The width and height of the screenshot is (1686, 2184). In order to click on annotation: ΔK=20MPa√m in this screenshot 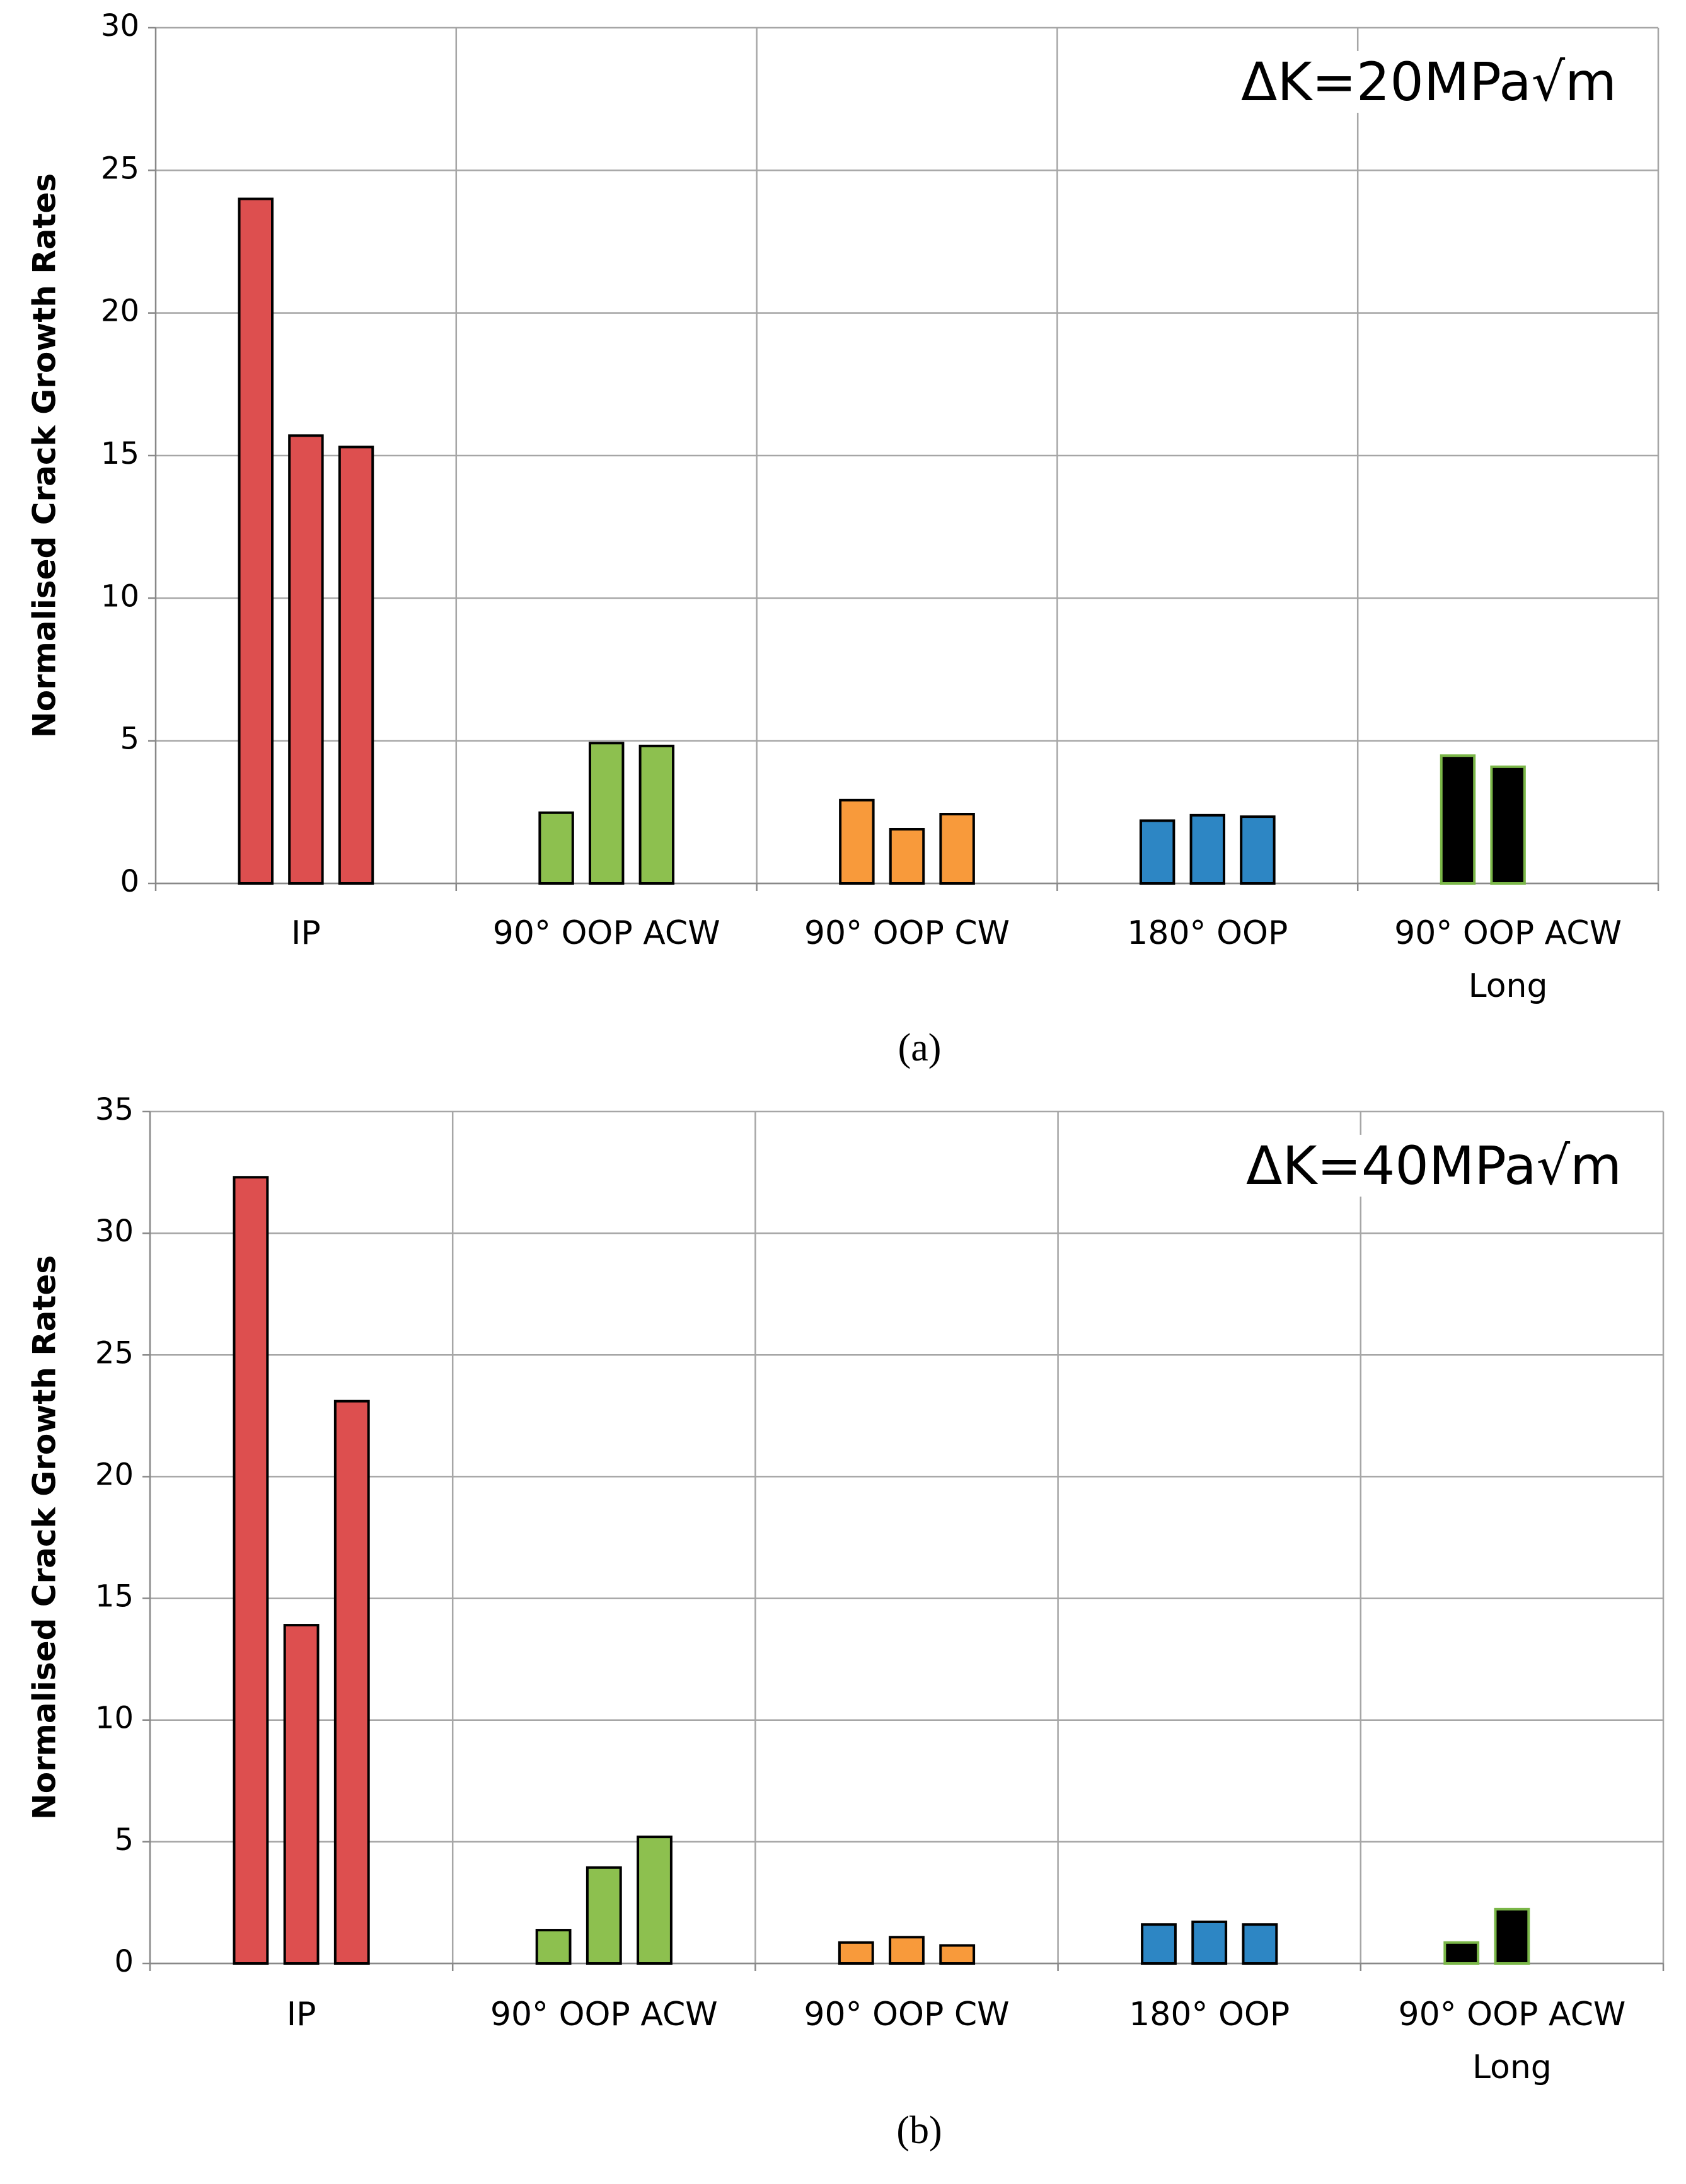, I will do `click(1429, 82)`.